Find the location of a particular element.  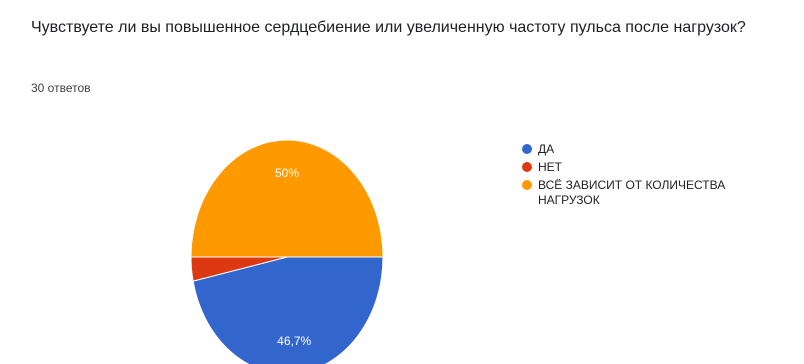

pie-slices is located at coordinates (287, 251).